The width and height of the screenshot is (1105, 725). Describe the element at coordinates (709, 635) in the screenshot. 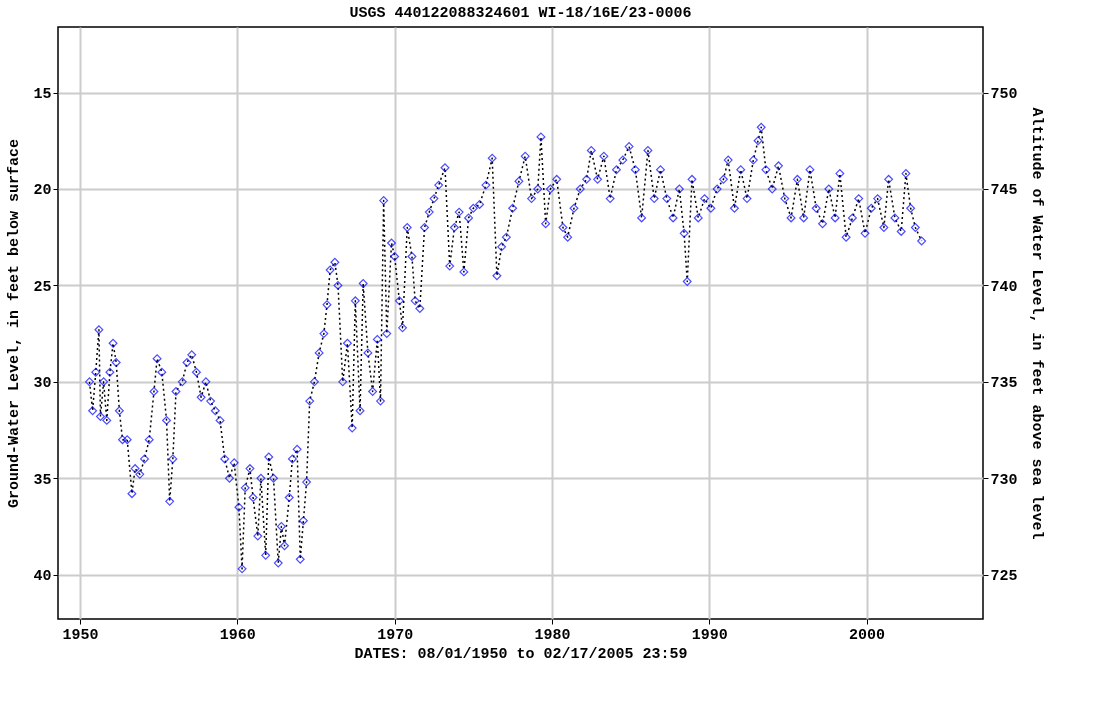

I see `x-tick-label: 1990` at that location.